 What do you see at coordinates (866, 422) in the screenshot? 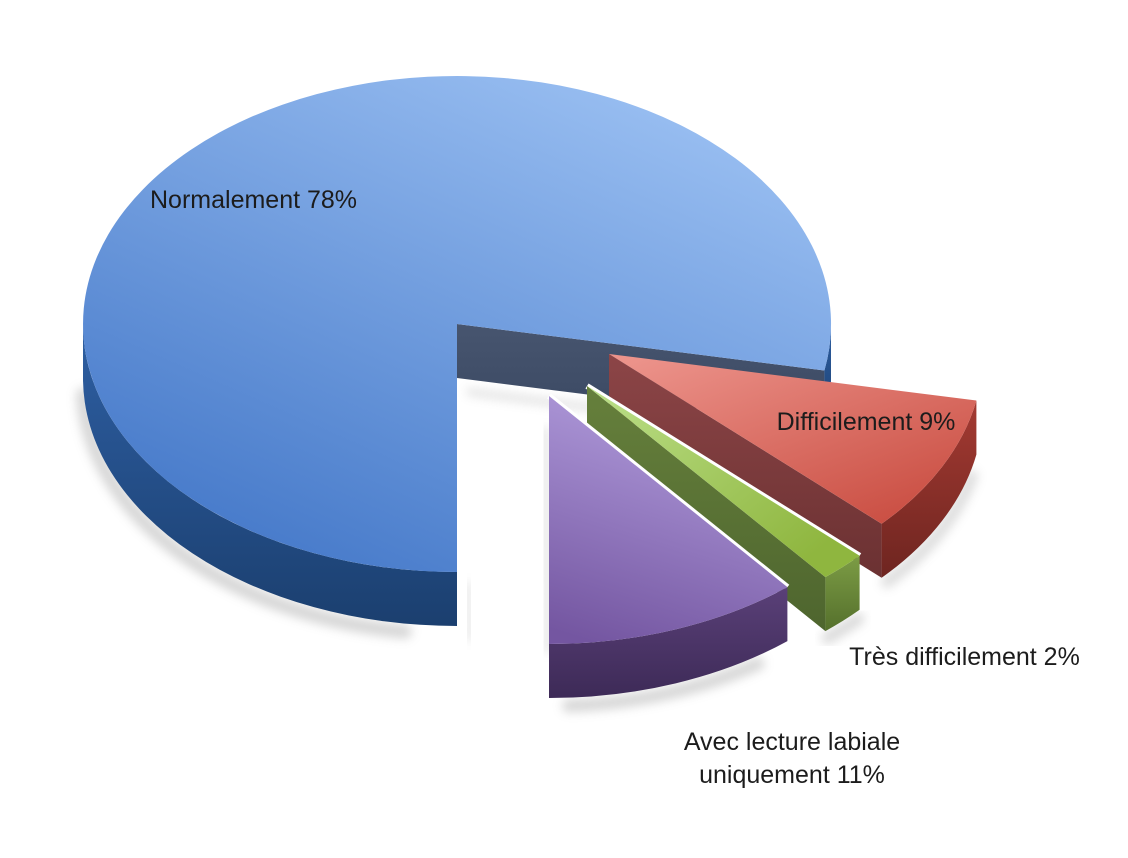
I see `slice-label-difficilement: Difficilement 9%` at bounding box center [866, 422].